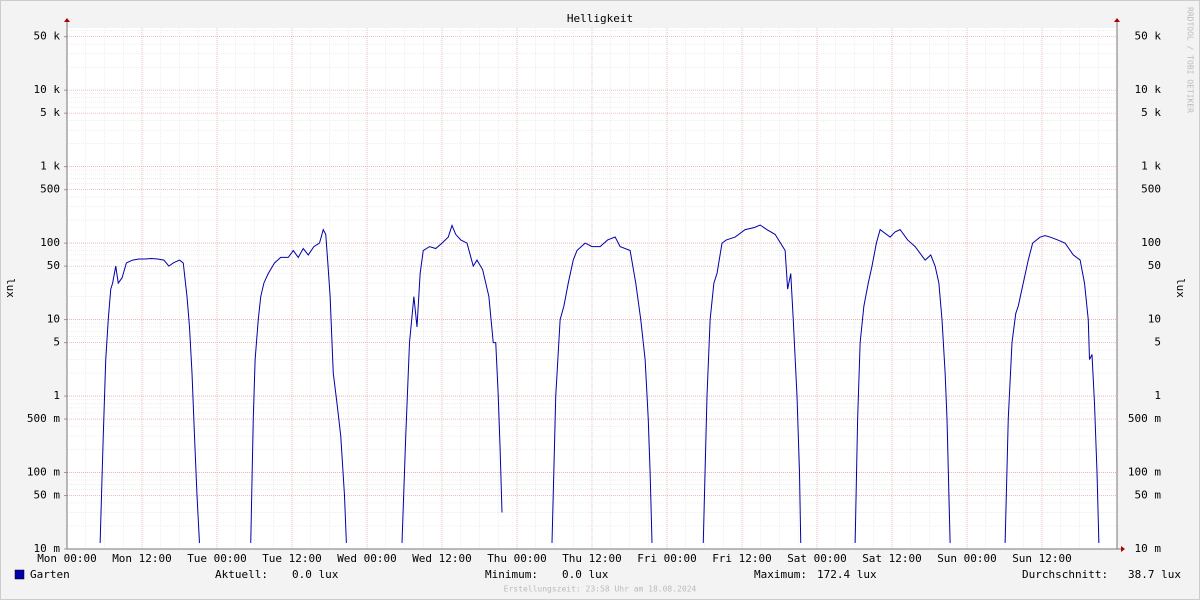 This screenshot has height=600, width=1200. Describe the element at coordinates (742, 558) in the screenshot. I see `x-tick-label: Fri 12:00` at that location.